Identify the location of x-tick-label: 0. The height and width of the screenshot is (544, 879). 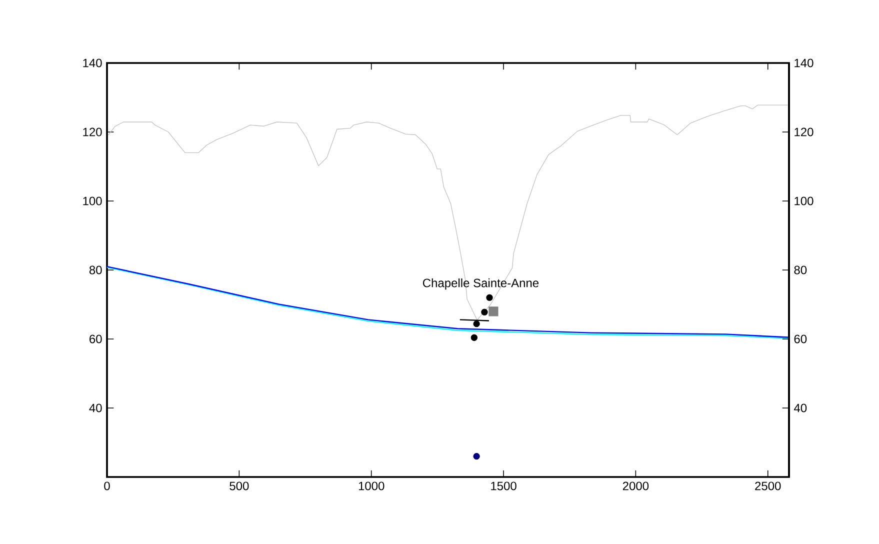
(107, 486).